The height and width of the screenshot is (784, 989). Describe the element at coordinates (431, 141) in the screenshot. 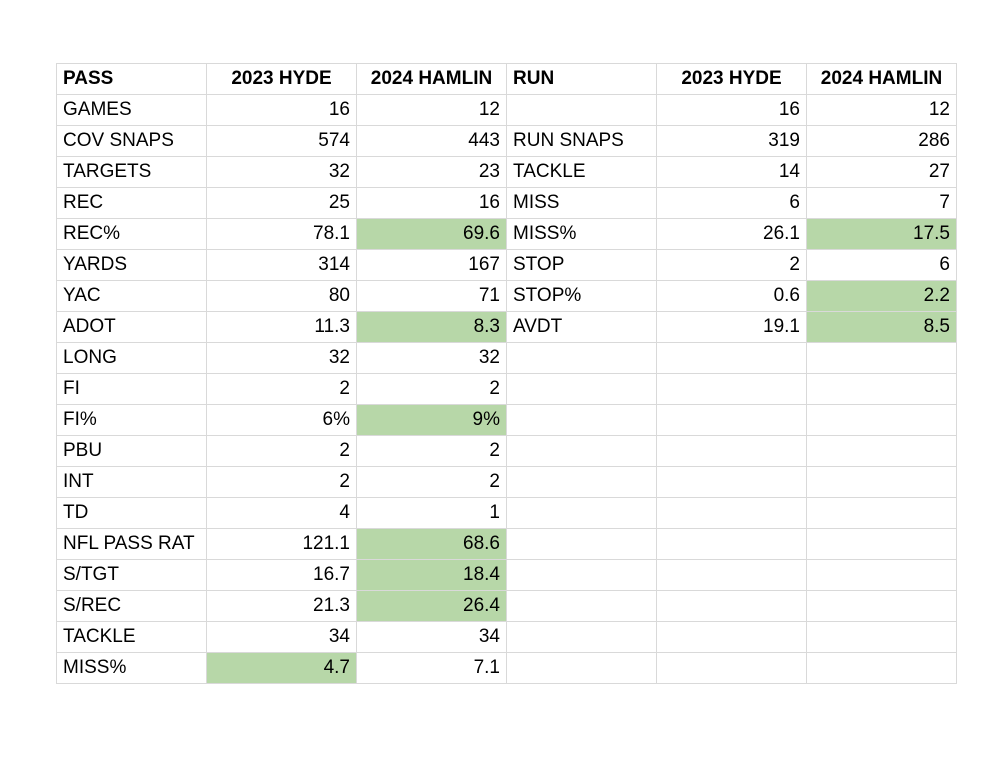

I see `cell-pass-2024-hamlin: 443` at that location.